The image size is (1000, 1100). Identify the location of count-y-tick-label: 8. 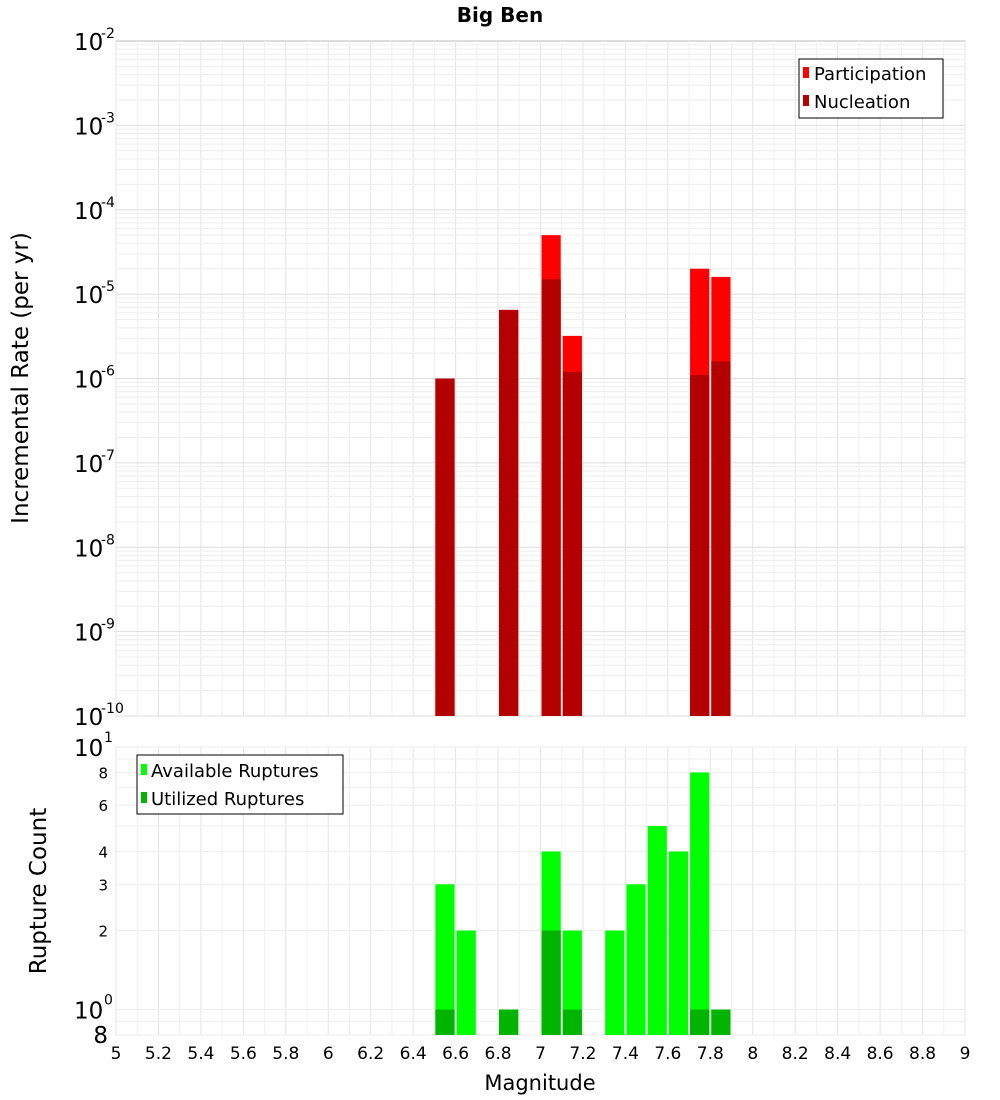
(103, 773).